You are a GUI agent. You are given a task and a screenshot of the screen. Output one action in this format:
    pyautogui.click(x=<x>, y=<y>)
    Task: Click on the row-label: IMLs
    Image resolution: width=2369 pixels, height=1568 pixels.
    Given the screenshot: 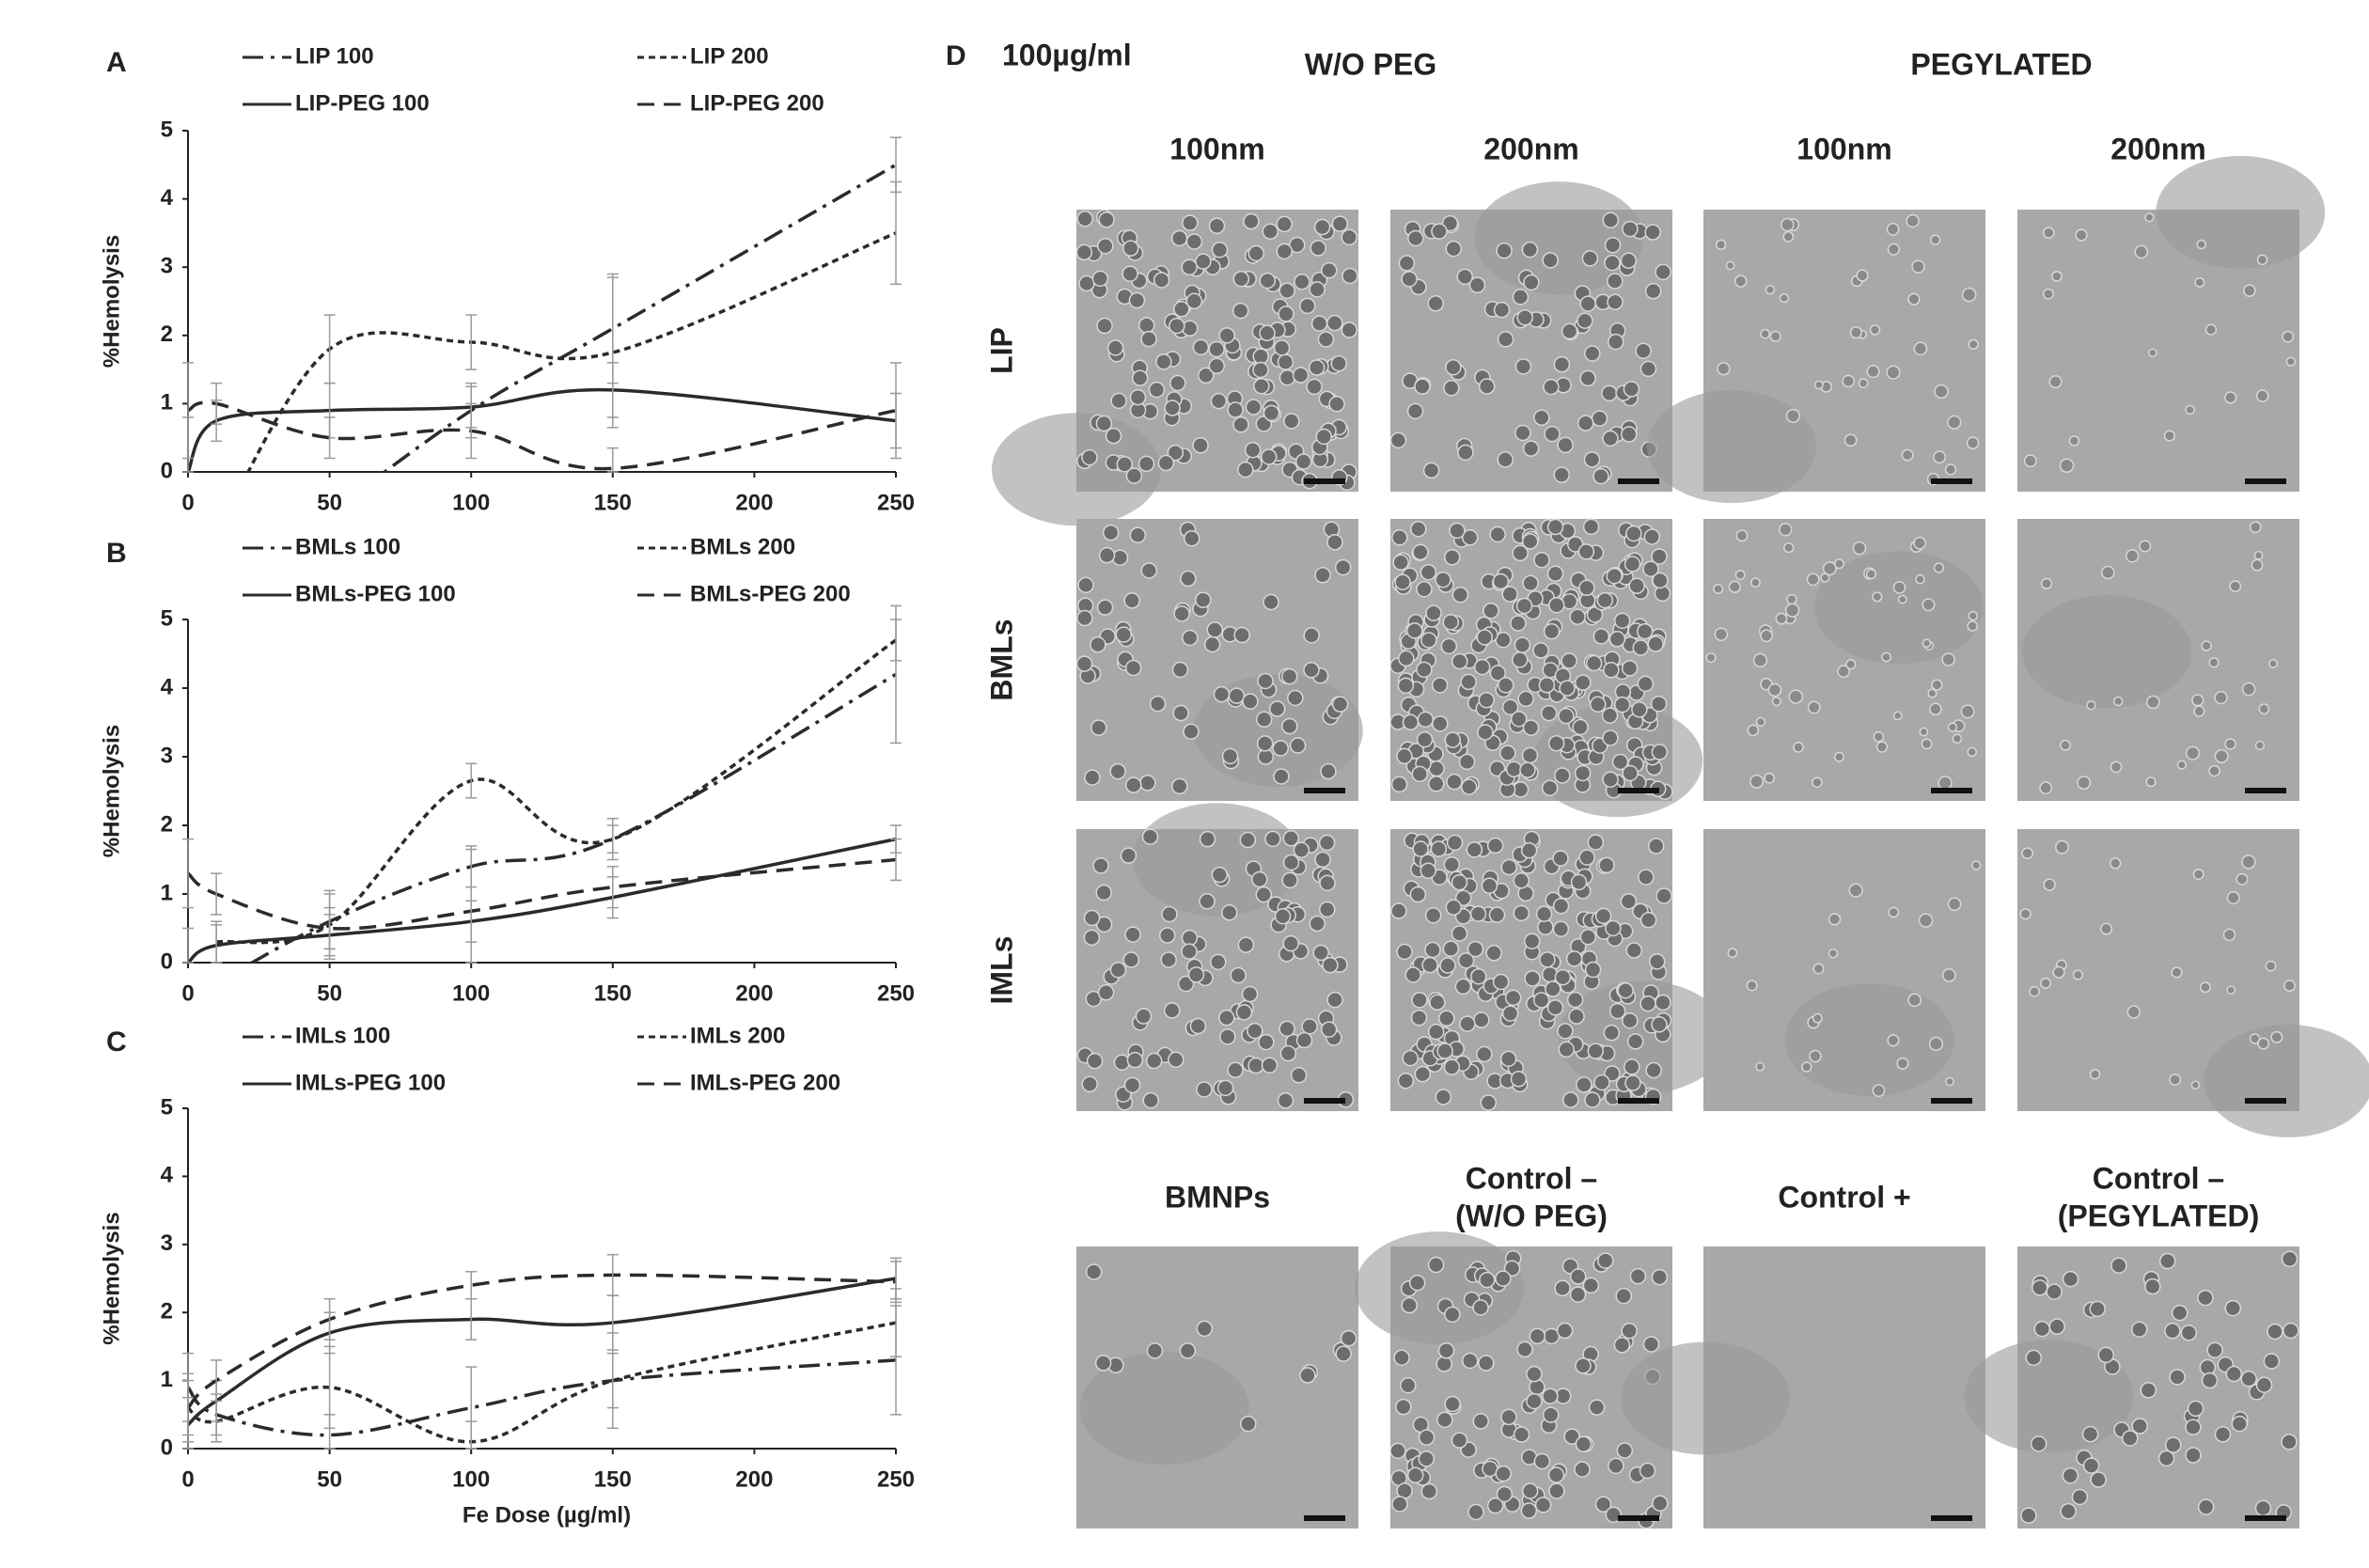 What is the action you would take?
    pyautogui.click(x=1001, y=970)
    